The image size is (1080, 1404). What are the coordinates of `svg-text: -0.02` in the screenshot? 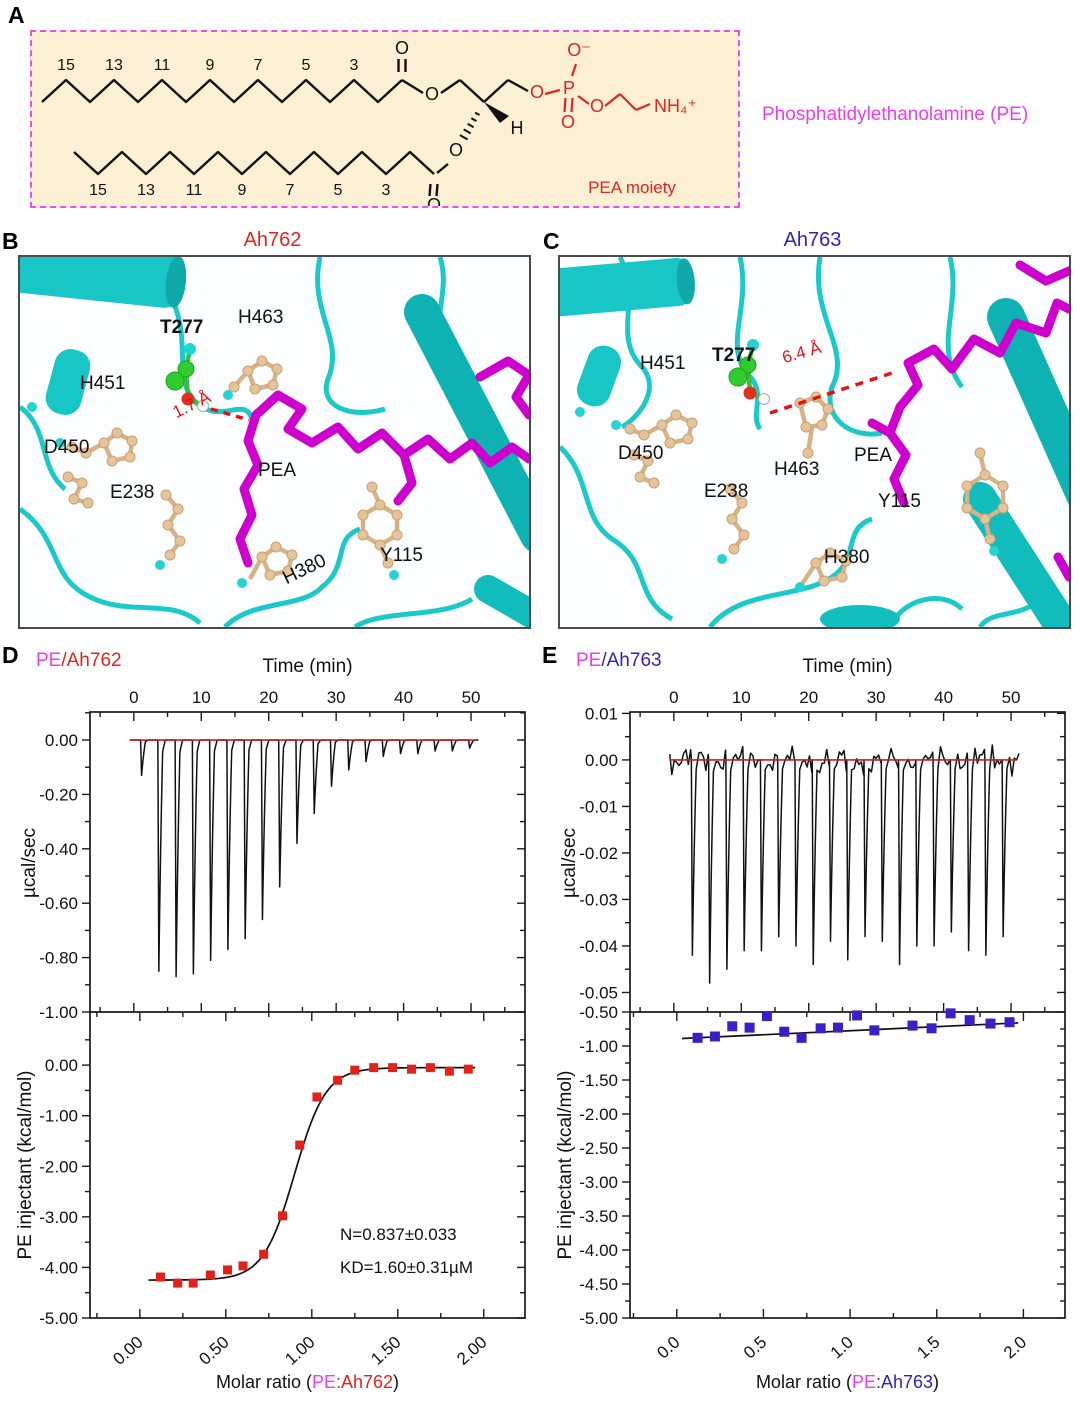 It's located at (598, 853).